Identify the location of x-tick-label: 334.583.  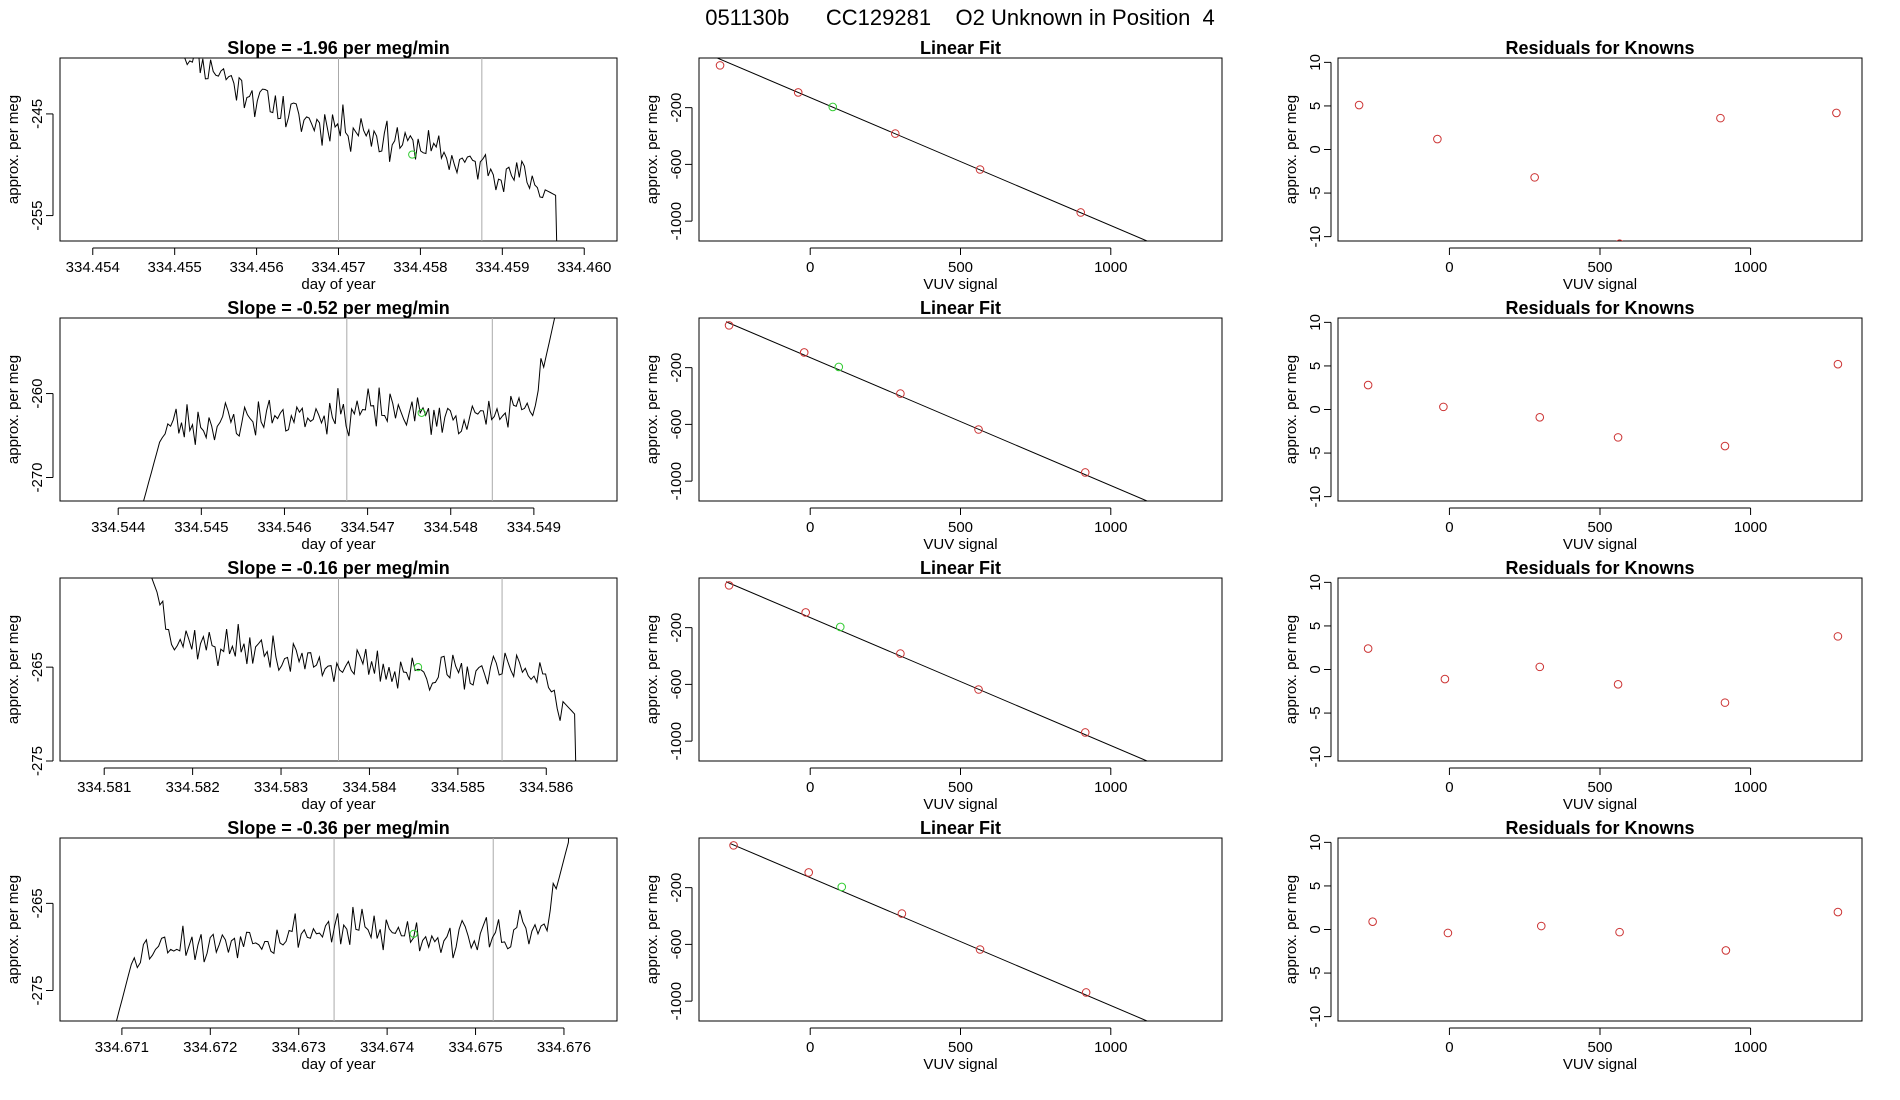
(281, 787).